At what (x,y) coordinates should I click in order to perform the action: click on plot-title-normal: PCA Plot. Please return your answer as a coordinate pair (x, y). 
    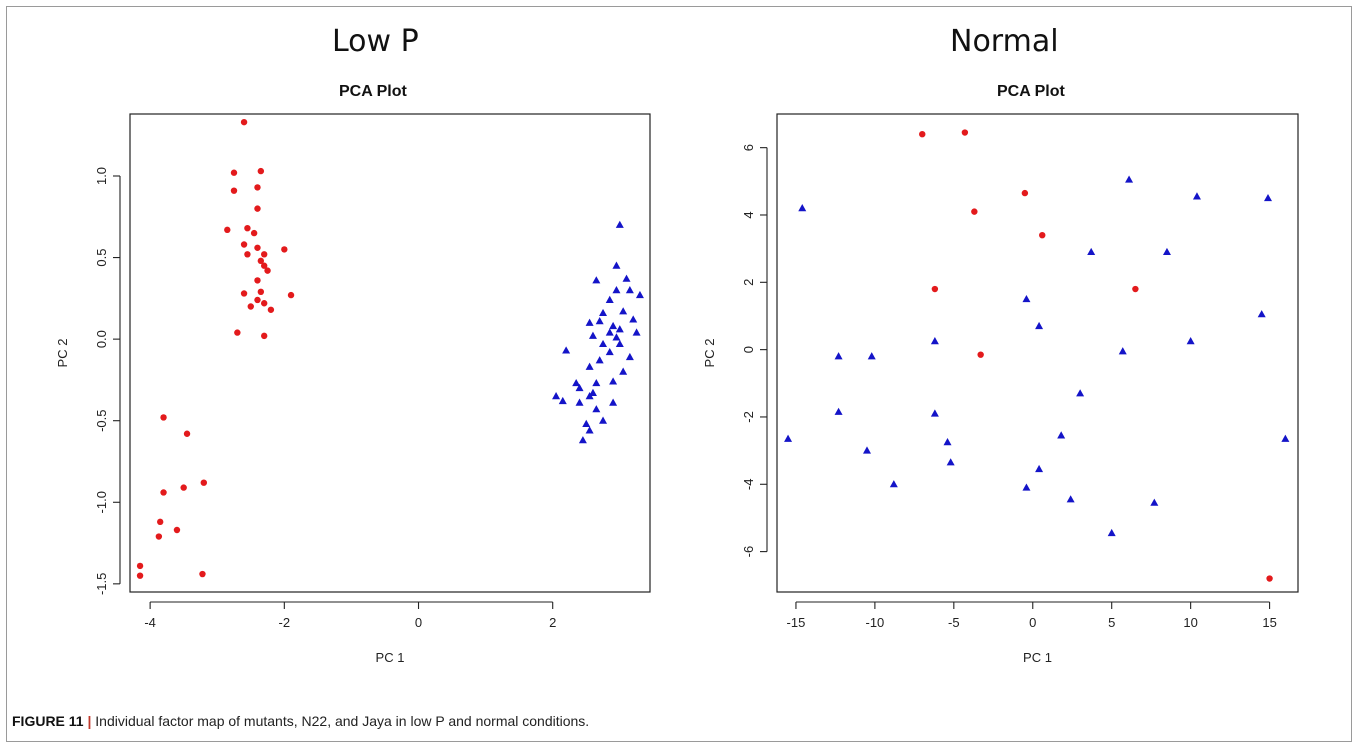
    Looking at the image, I should click on (1031, 91).